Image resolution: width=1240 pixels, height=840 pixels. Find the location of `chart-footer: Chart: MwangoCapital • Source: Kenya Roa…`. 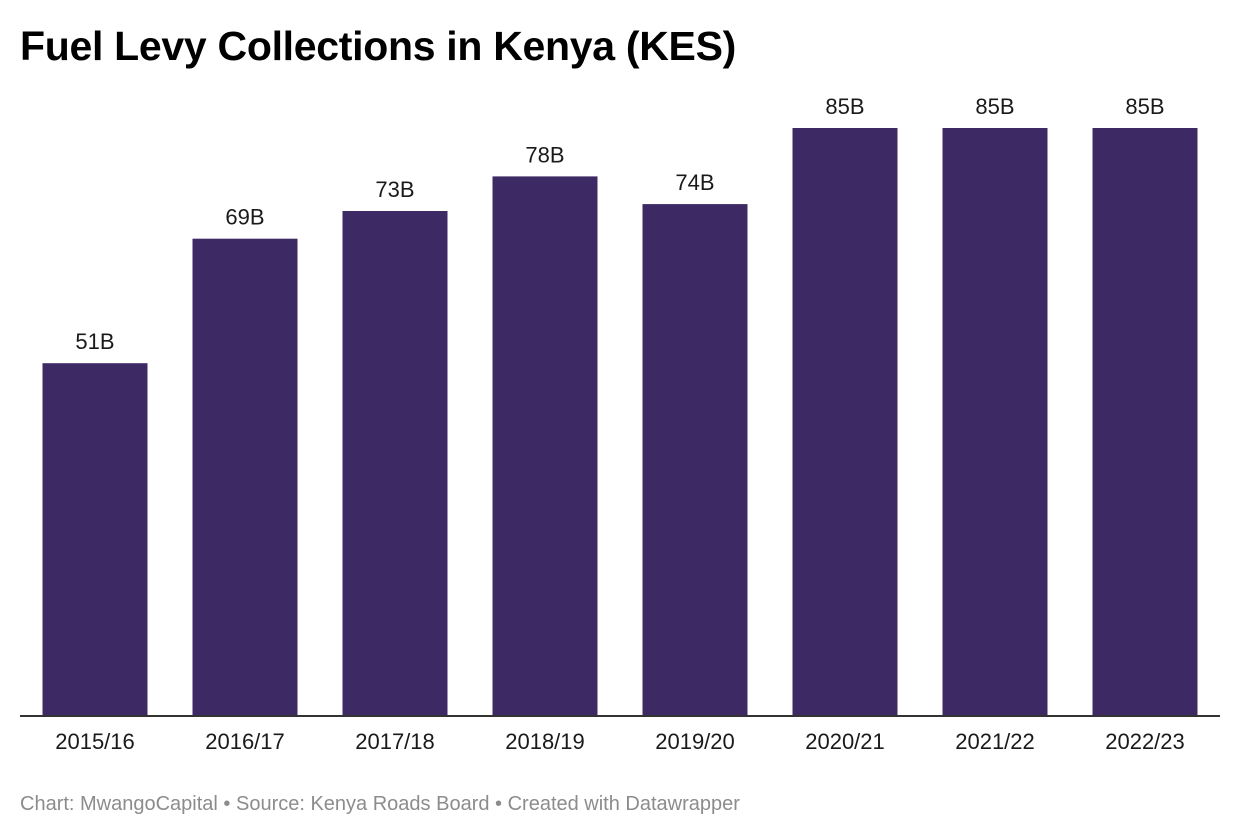

chart-footer: Chart: MwangoCapital • Source: Kenya Roa… is located at coordinates (380, 804).